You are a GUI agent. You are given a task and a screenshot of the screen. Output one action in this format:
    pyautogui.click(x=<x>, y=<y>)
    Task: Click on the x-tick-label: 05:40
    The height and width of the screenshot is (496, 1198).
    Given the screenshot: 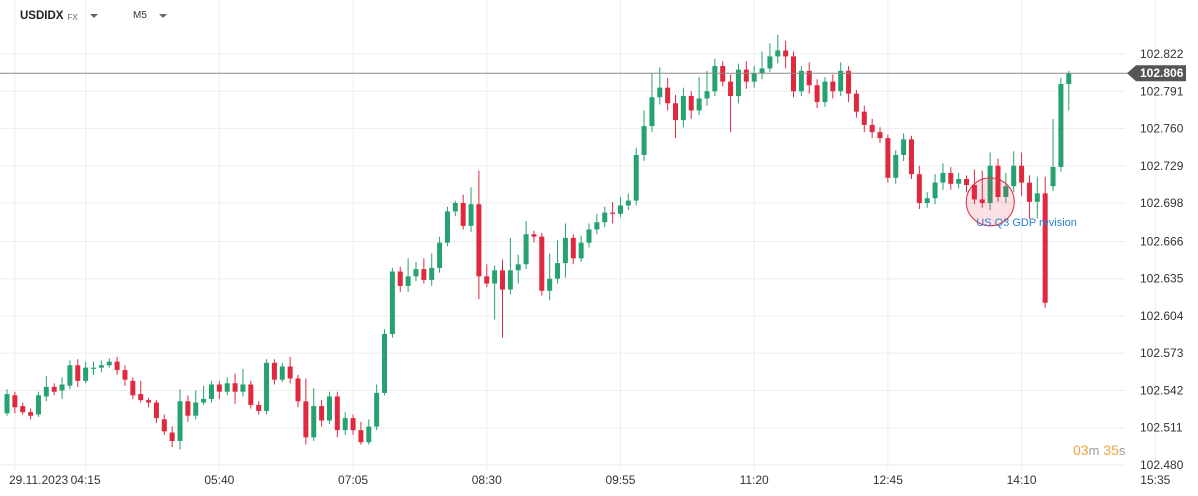 What is the action you would take?
    pyautogui.click(x=219, y=480)
    